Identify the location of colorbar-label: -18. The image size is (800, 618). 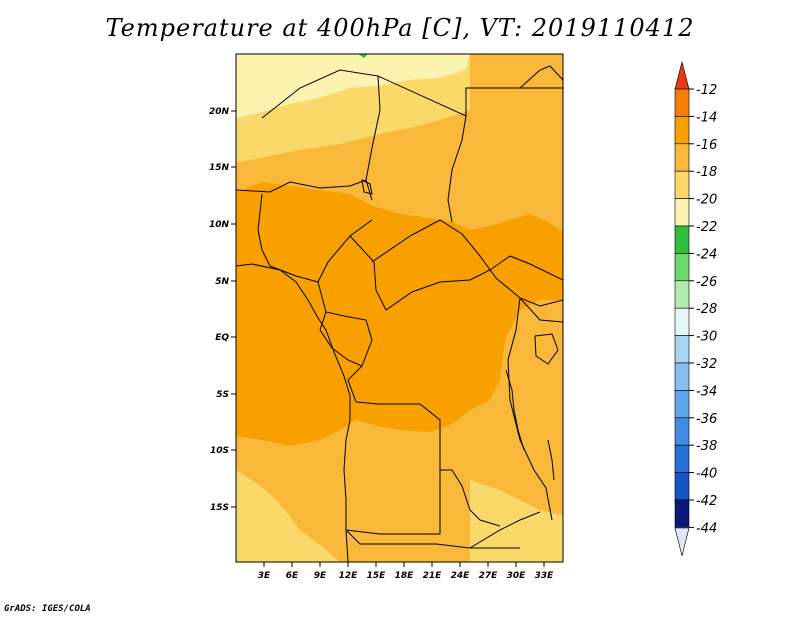
(706, 172).